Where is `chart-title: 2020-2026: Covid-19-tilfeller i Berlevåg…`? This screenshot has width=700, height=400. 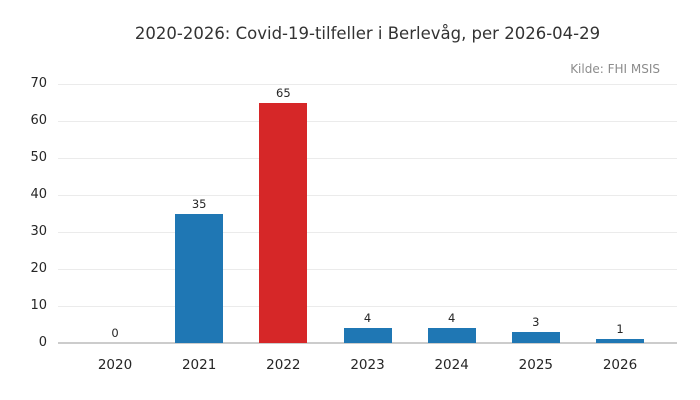
chart-title: 2020-2026: Covid-19-tilfeller i Berlevåg… is located at coordinates (367, 33).